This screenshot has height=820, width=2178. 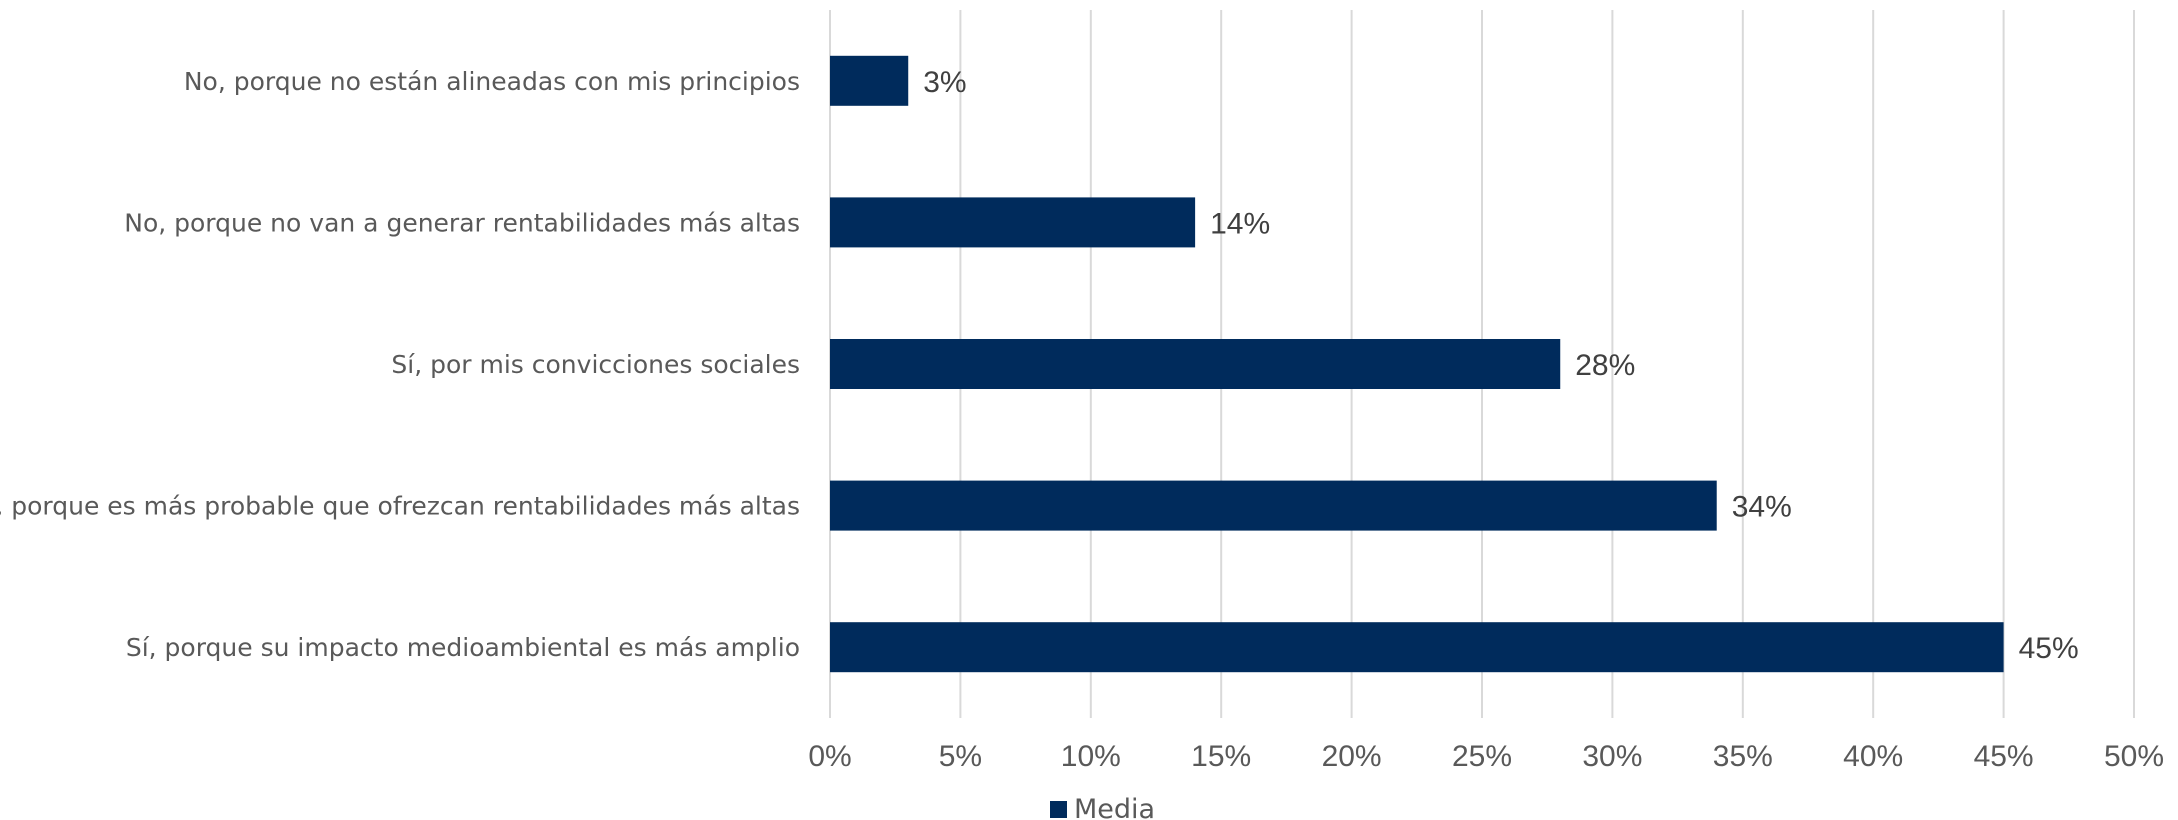 What do you see at coordinates (2004, 756) in the screenshot?
I see `x-tick-label: 45%` at bounding box center [2004, 756].